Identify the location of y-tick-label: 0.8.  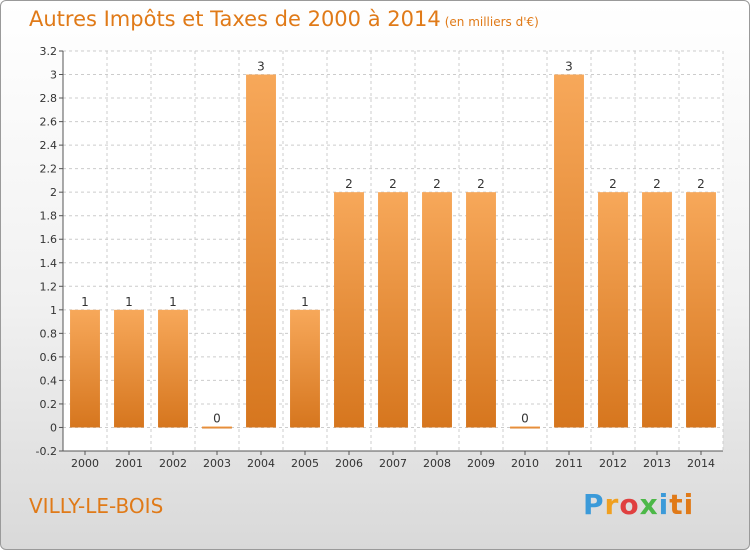
(49, 333).